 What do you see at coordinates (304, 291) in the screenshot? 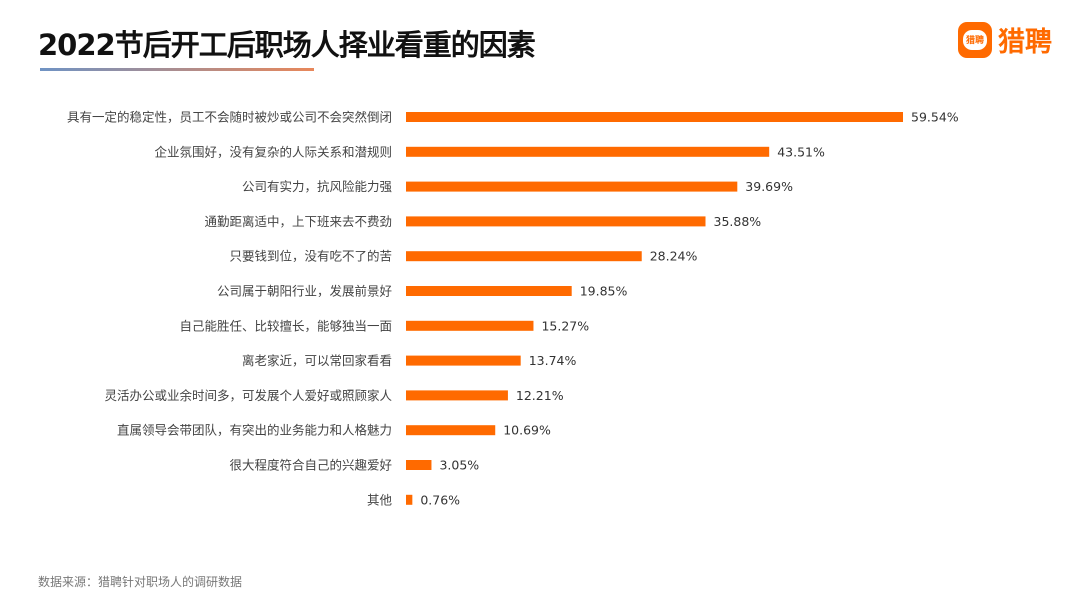
I see `category-label: 公司属于朝阳行业，发展前景好` at bounding box center [304, 291].